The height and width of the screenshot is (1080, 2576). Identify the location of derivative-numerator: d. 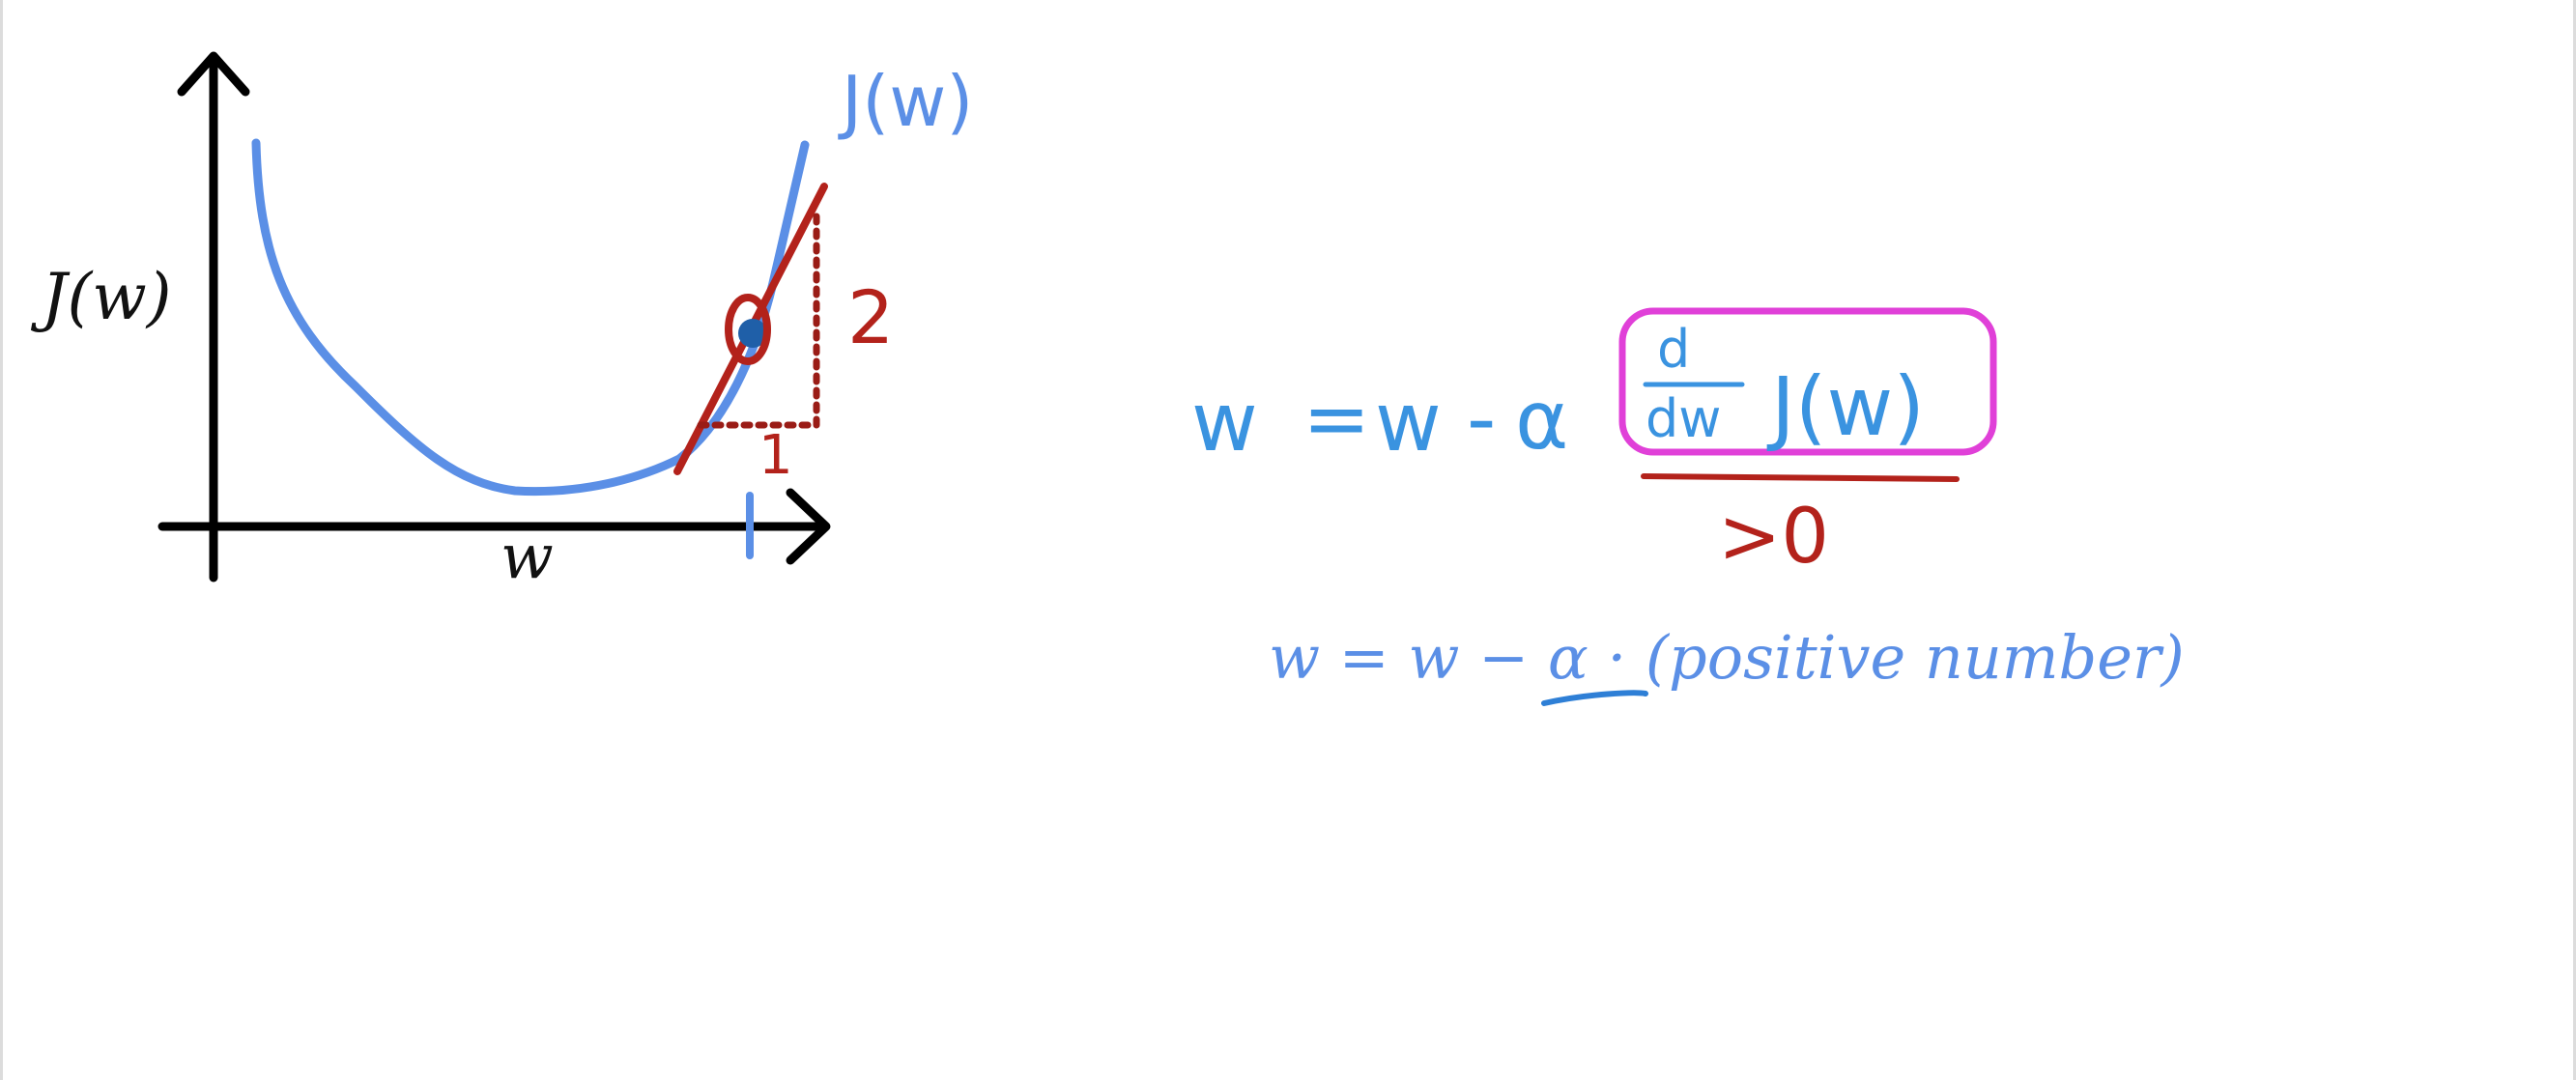
(1674, 349).